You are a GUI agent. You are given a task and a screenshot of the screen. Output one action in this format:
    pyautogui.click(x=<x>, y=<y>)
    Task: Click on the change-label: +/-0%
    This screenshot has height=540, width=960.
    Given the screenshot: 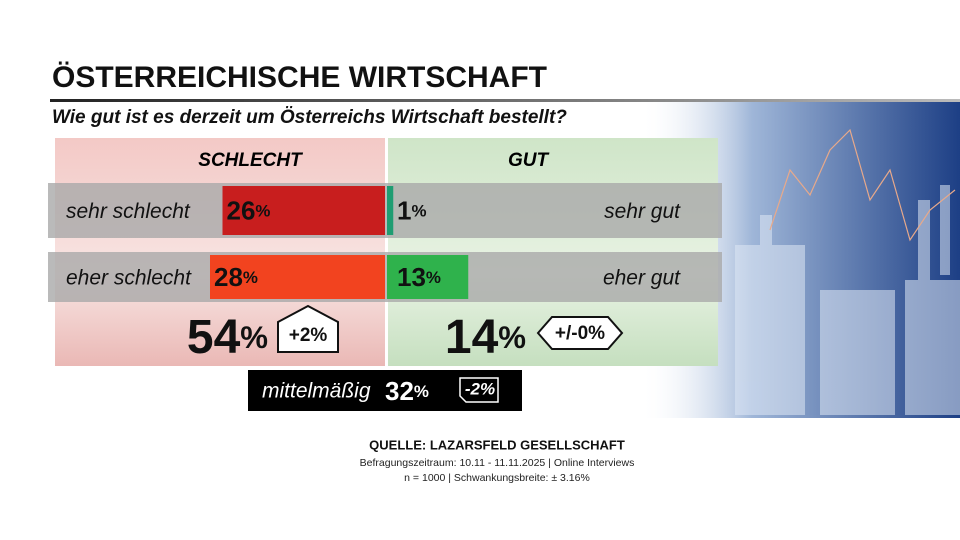 What is the action you would take?
    pyautogui.click(x=580, y=333)
    